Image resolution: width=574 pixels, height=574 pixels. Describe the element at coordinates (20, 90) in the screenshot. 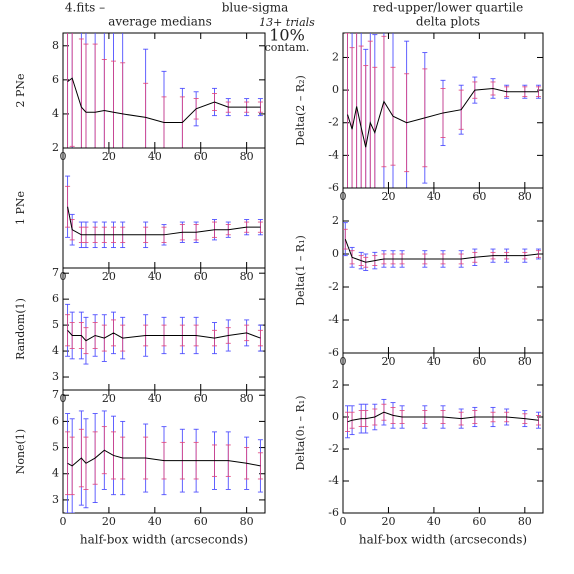

I see `y-axis-label: 2 PNe` at that location.